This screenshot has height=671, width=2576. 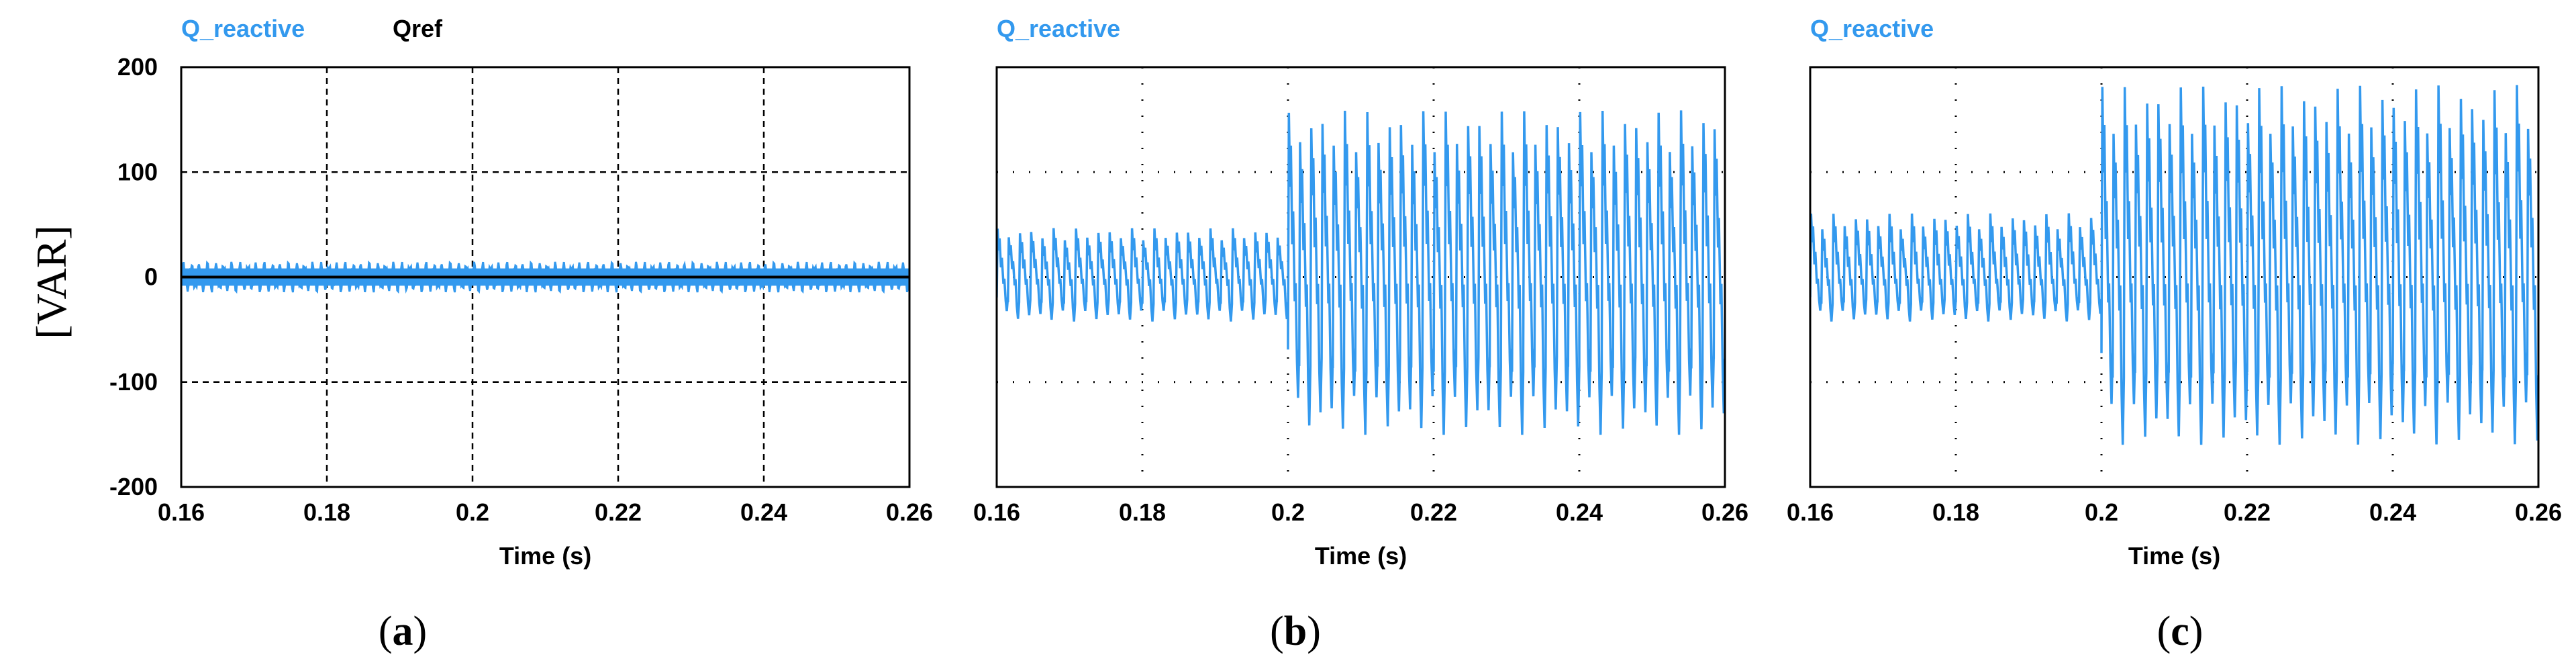 What do you see at coordinates (1295, 631) in the screenshot?
I see `panel-label: (b)` at bounding box center [1295, 631].